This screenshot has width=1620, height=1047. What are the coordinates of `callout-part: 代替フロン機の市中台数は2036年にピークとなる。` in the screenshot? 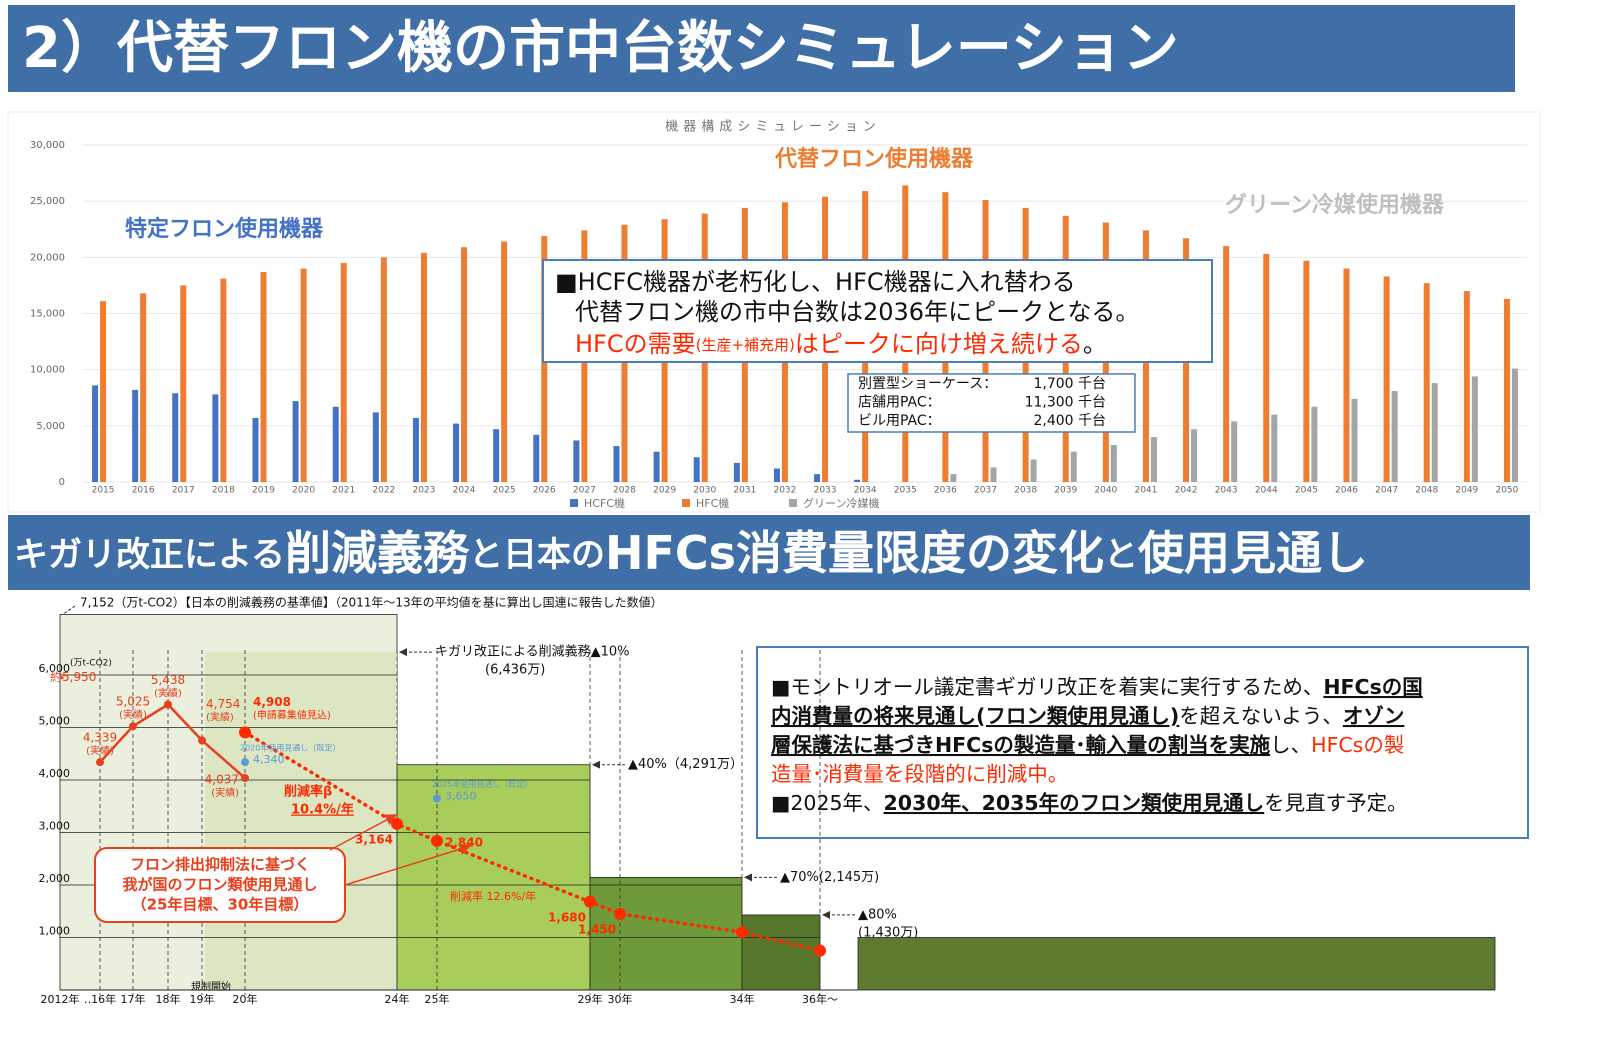 It's located at (857, 312).